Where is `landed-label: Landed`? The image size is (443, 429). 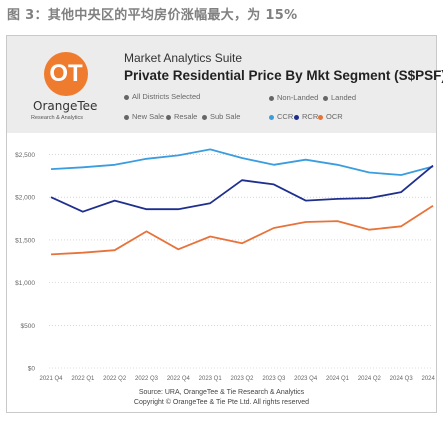 landed-label: Landed is located at coordinates (344, 97).